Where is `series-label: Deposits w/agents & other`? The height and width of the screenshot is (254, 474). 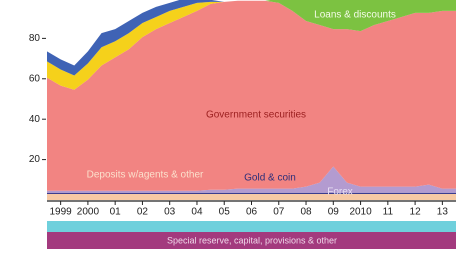
series-label: Deposits w/agents & other is located at coordinates (145, 175).